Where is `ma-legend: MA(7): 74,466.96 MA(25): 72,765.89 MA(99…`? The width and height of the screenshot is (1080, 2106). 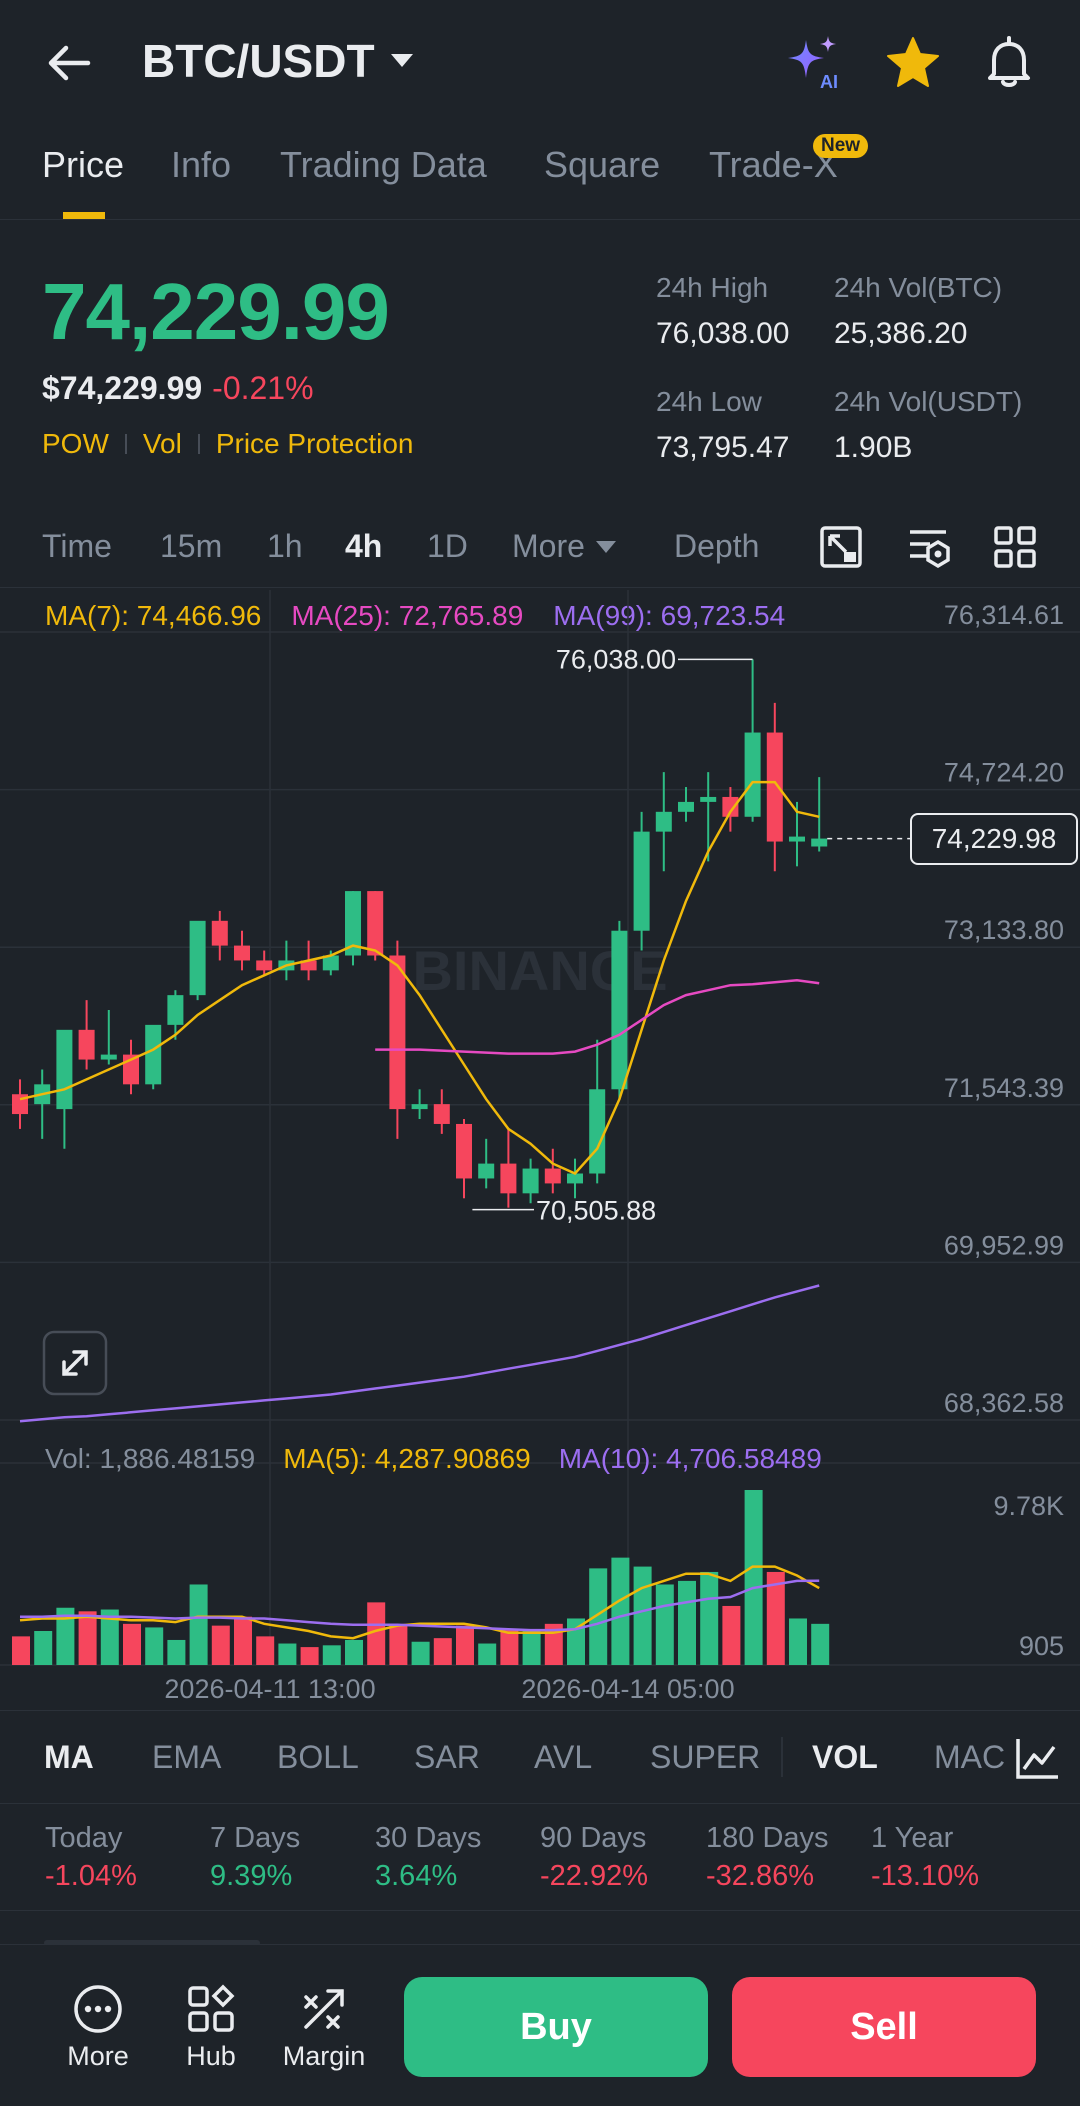 ma-legend: MA(7): 74,466.96 MA(25): 72,765.89 MA(99… is located at coordinates (415, 616).